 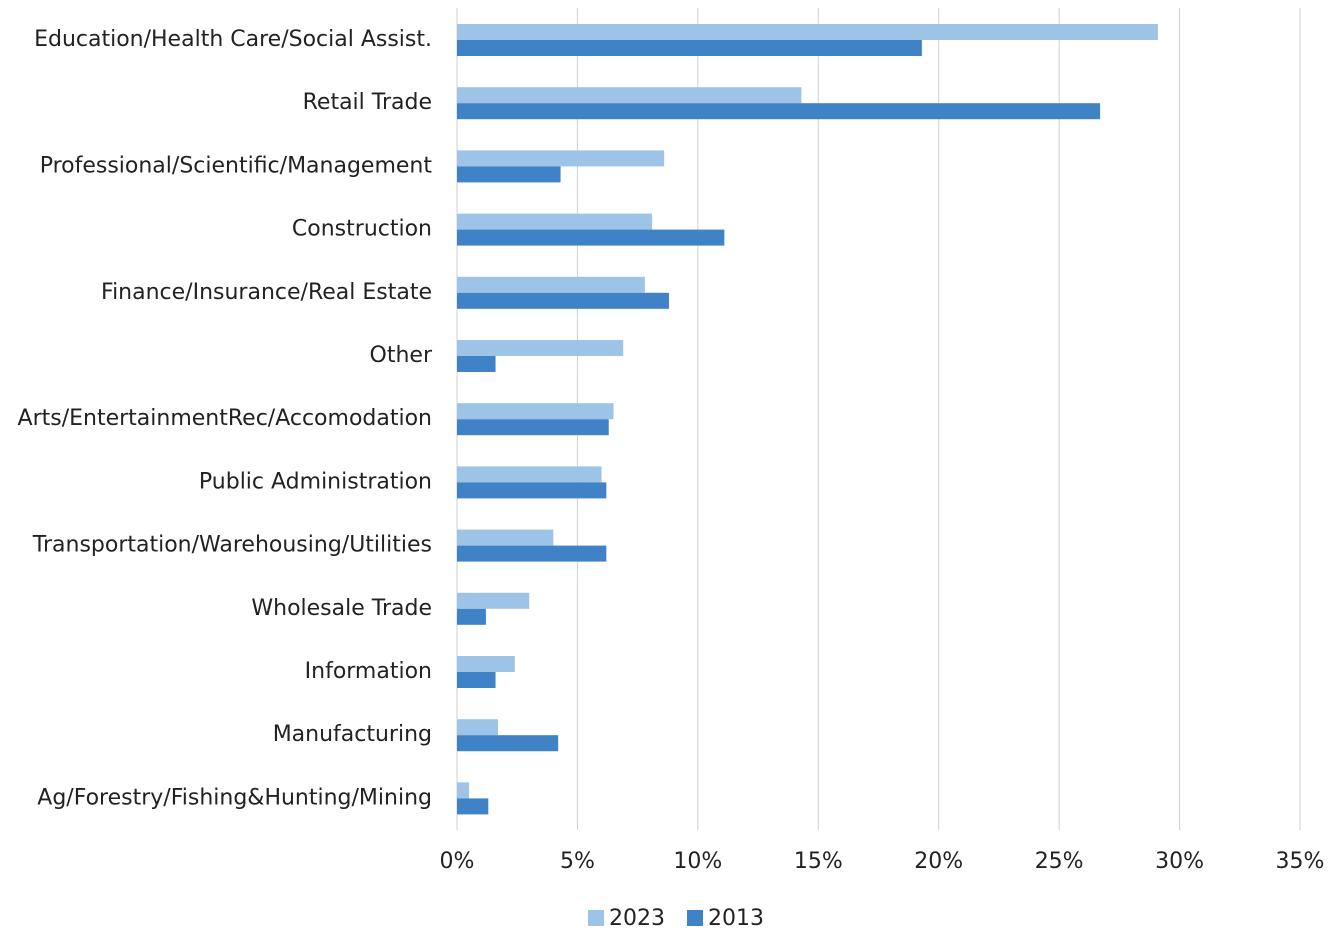 I want to click on x-tick-label: 15%, so click(x=818, y=861).